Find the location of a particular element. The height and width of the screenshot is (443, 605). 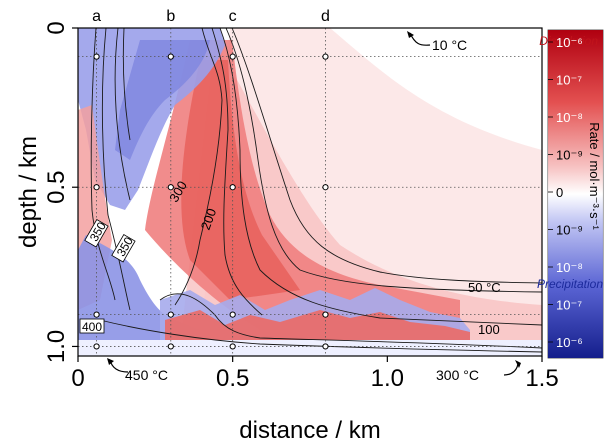

isotherm-label-400: 400 is located at coordinates (92, 326).